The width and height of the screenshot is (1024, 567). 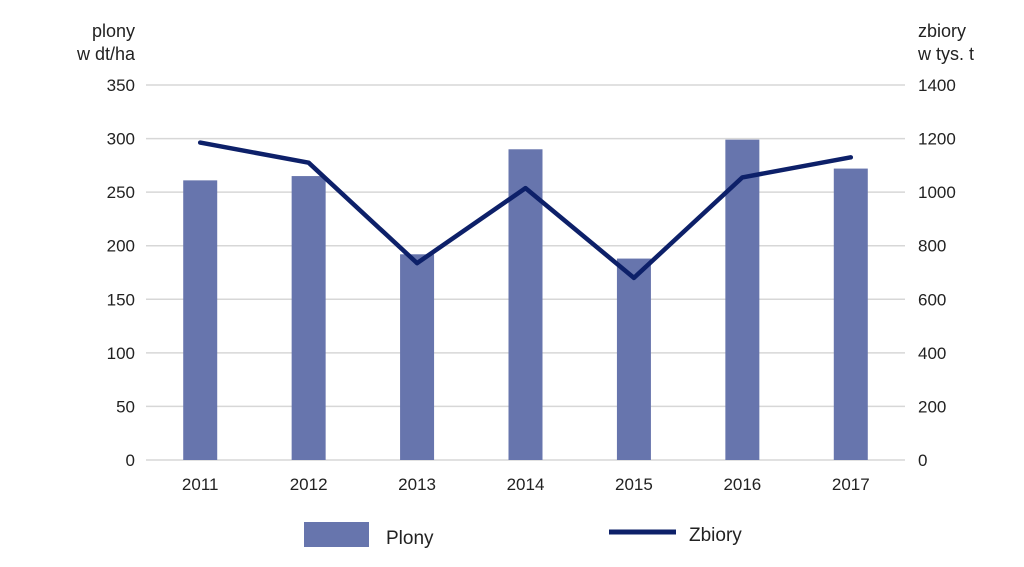 I want to click on point-zbiory-2017, so click(x=850, y=157).